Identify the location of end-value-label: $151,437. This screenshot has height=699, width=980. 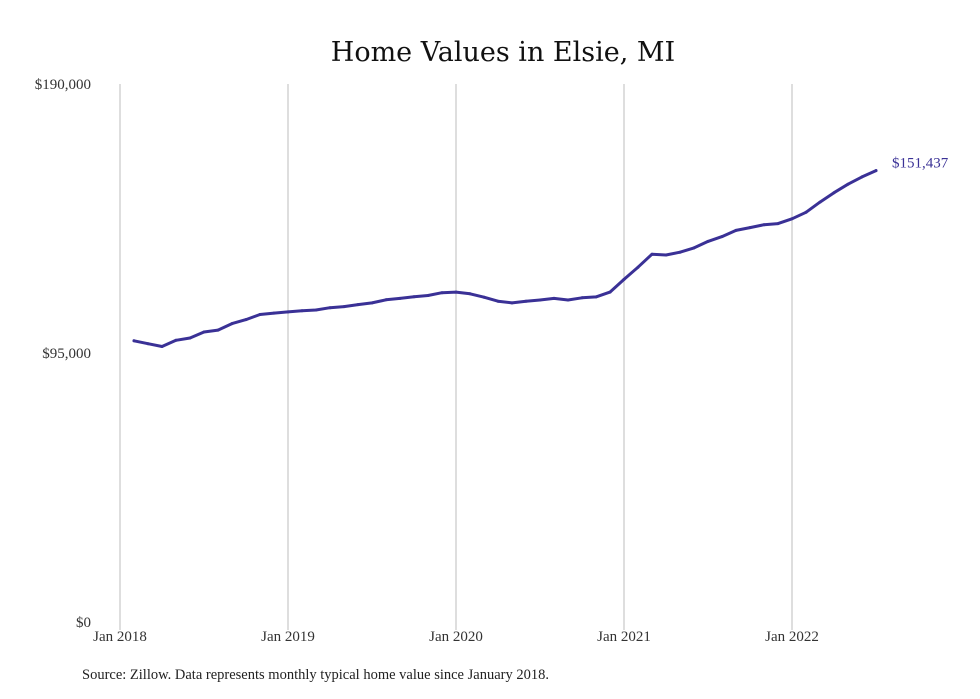
(920, 164).